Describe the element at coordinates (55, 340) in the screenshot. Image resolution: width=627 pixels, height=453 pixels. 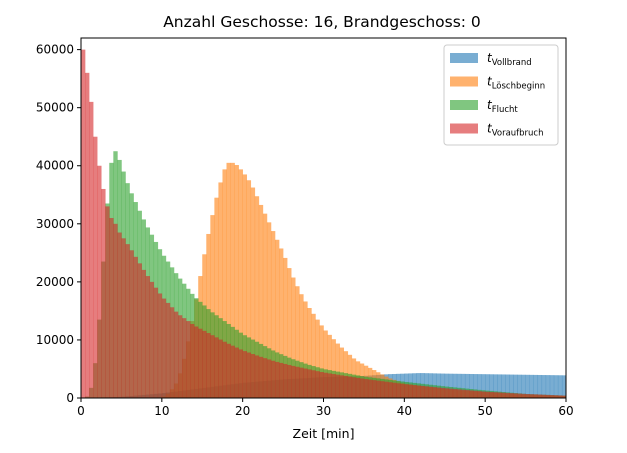
I see `y-tick-label: 10000` at that location.